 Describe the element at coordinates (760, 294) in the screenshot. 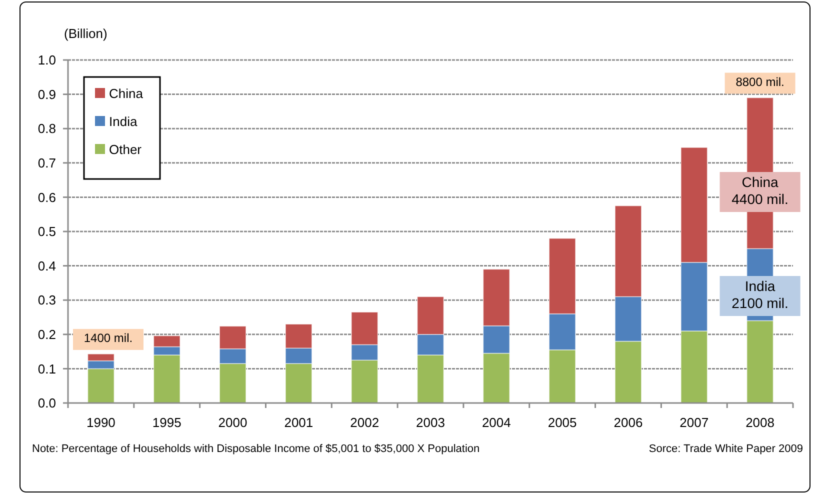

I see `annotation: India 2100 mil.` at that location.